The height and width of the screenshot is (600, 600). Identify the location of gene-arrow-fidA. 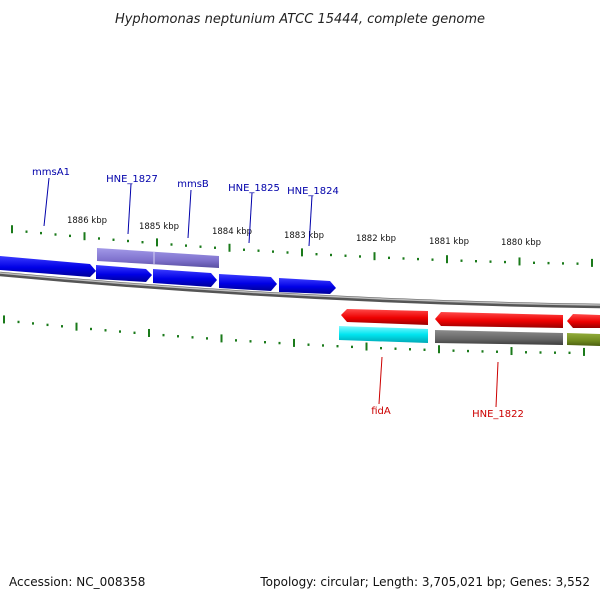
(384, 317).